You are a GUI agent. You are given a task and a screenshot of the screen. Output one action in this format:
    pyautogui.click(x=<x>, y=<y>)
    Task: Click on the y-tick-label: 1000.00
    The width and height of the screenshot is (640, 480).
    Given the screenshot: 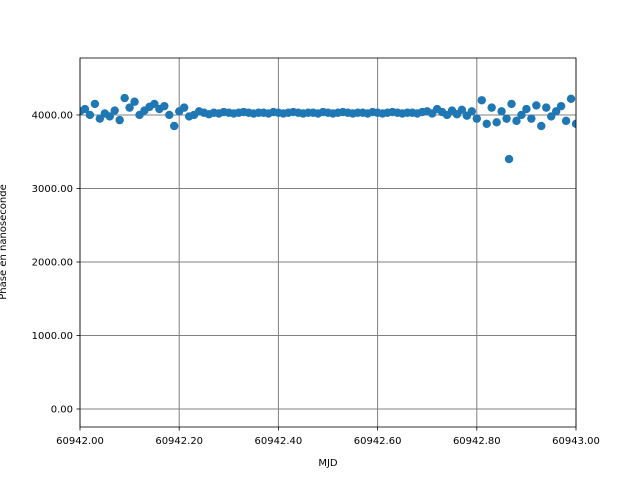 What is the action you would take?
    pyautogui.click(x=52, y=336)
    